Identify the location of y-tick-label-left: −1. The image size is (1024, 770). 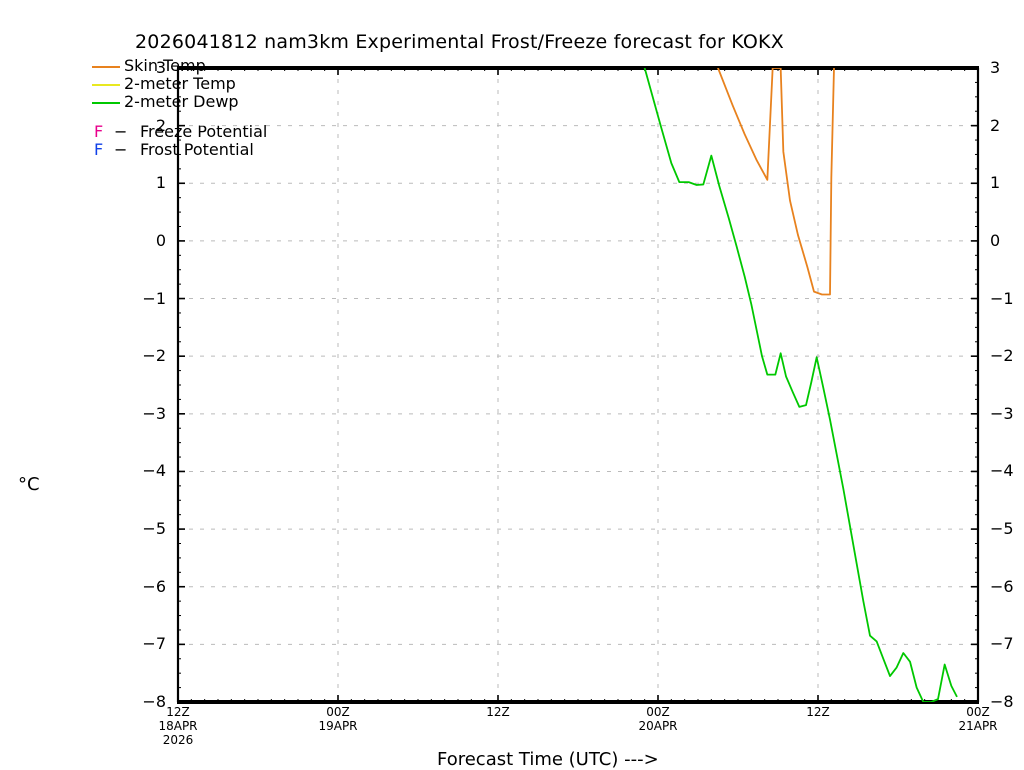
(154, 298).